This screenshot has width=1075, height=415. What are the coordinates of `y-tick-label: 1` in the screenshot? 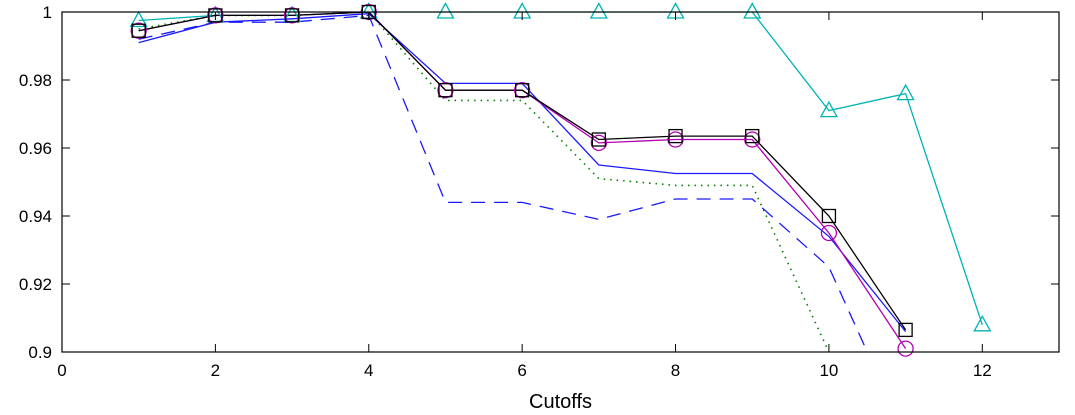 It's located at (47, 12).